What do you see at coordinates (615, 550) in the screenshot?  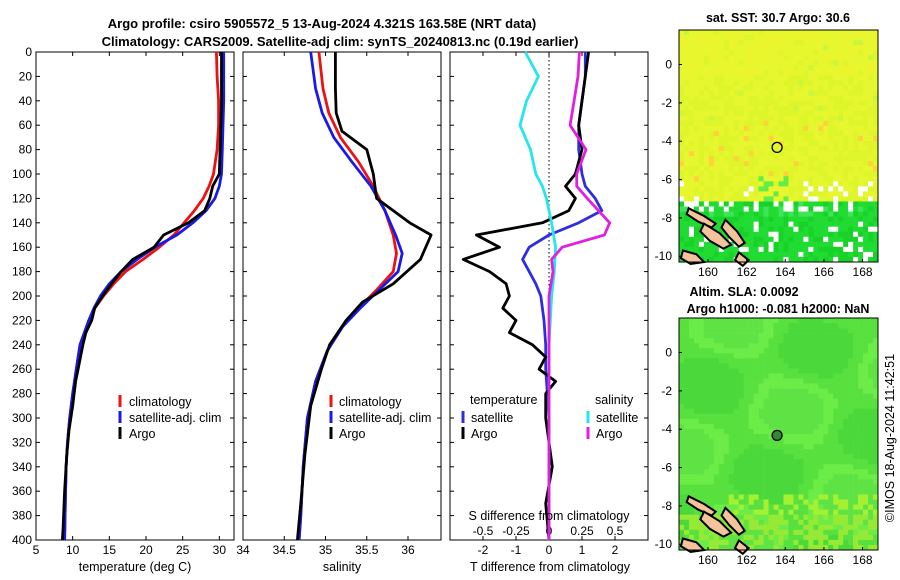 I see `x-tick-label: 2` at bounding box center [615, 550].